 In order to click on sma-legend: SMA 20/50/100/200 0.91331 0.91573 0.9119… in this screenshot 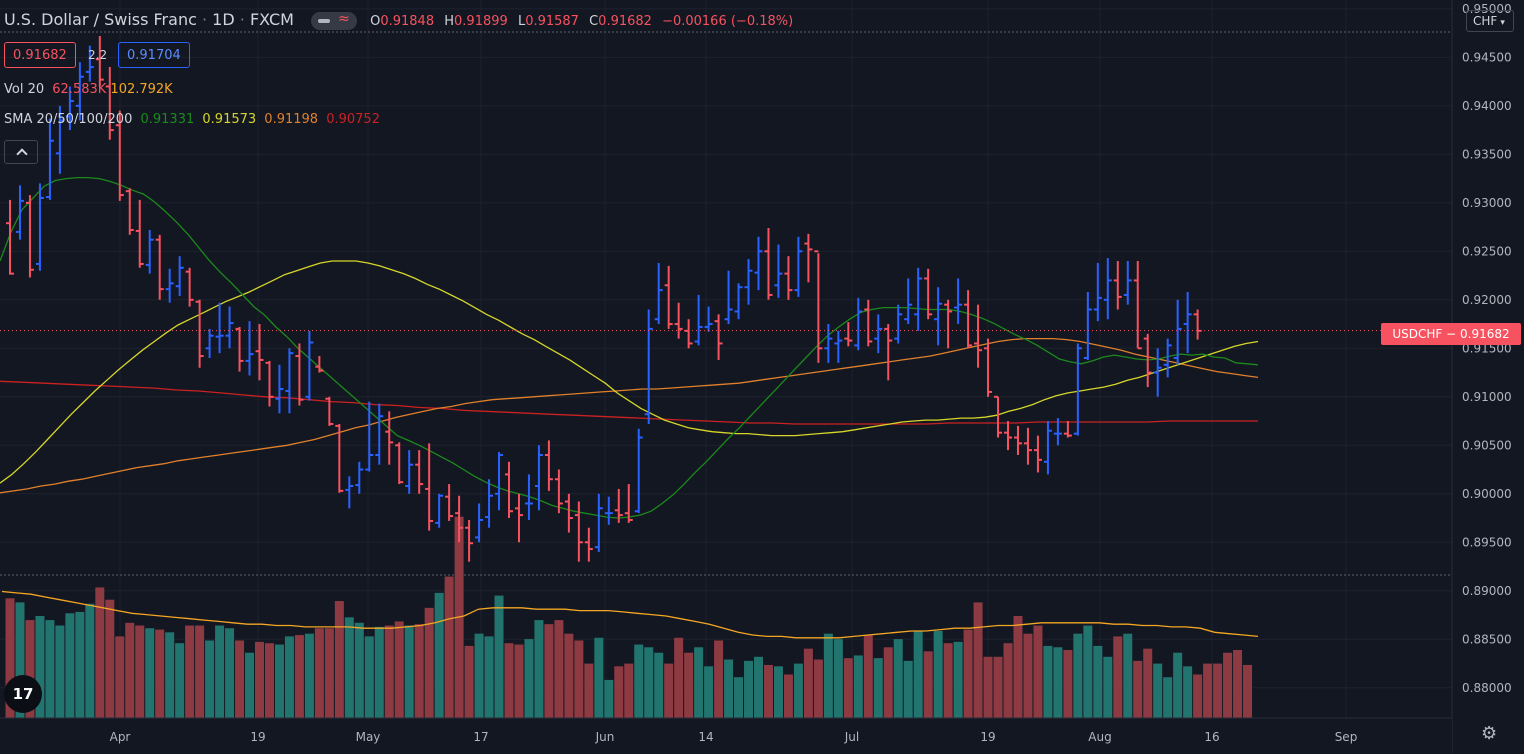, I will do `click(192, 119)`.